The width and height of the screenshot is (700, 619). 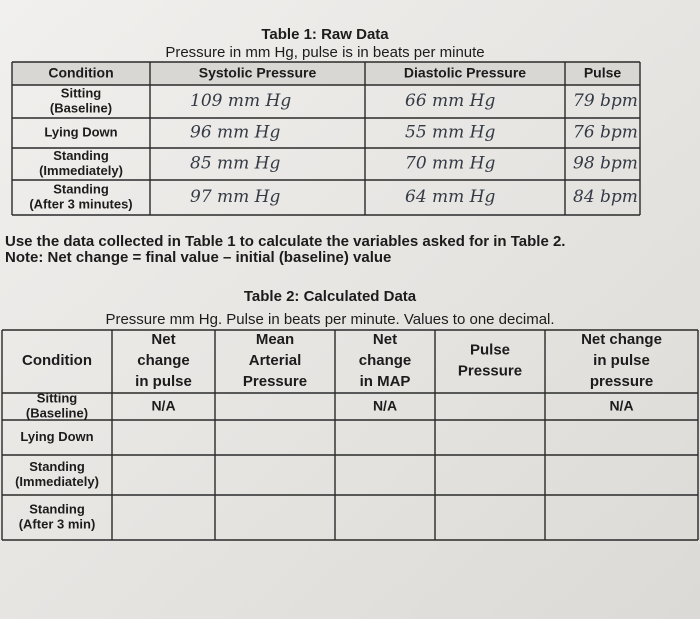 What do you see at coordinates (621, 339) in the screenshot?
I see `column-header: Net change` at bounding box center [621, 339].